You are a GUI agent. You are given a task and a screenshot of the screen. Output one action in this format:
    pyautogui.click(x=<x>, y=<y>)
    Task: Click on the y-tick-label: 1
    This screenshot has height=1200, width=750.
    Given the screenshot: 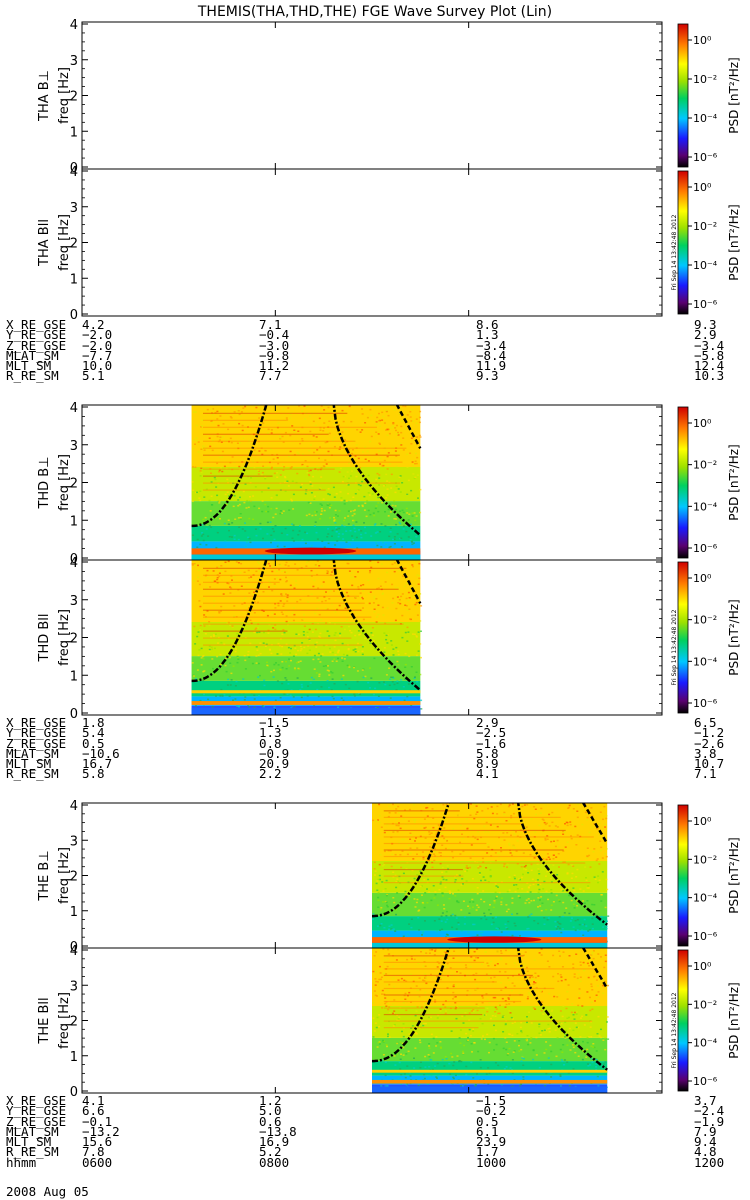 What is the action you would take?
    pyautogui.click(x=74, y=912)
    